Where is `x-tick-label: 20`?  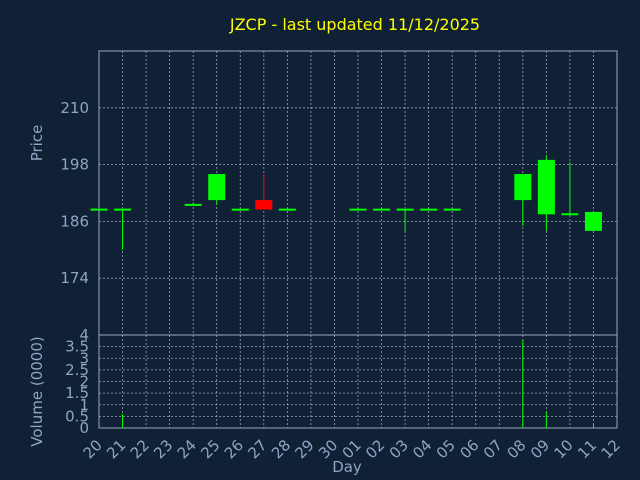 x-tick-label: 20 is located at coordinates (93, 449).